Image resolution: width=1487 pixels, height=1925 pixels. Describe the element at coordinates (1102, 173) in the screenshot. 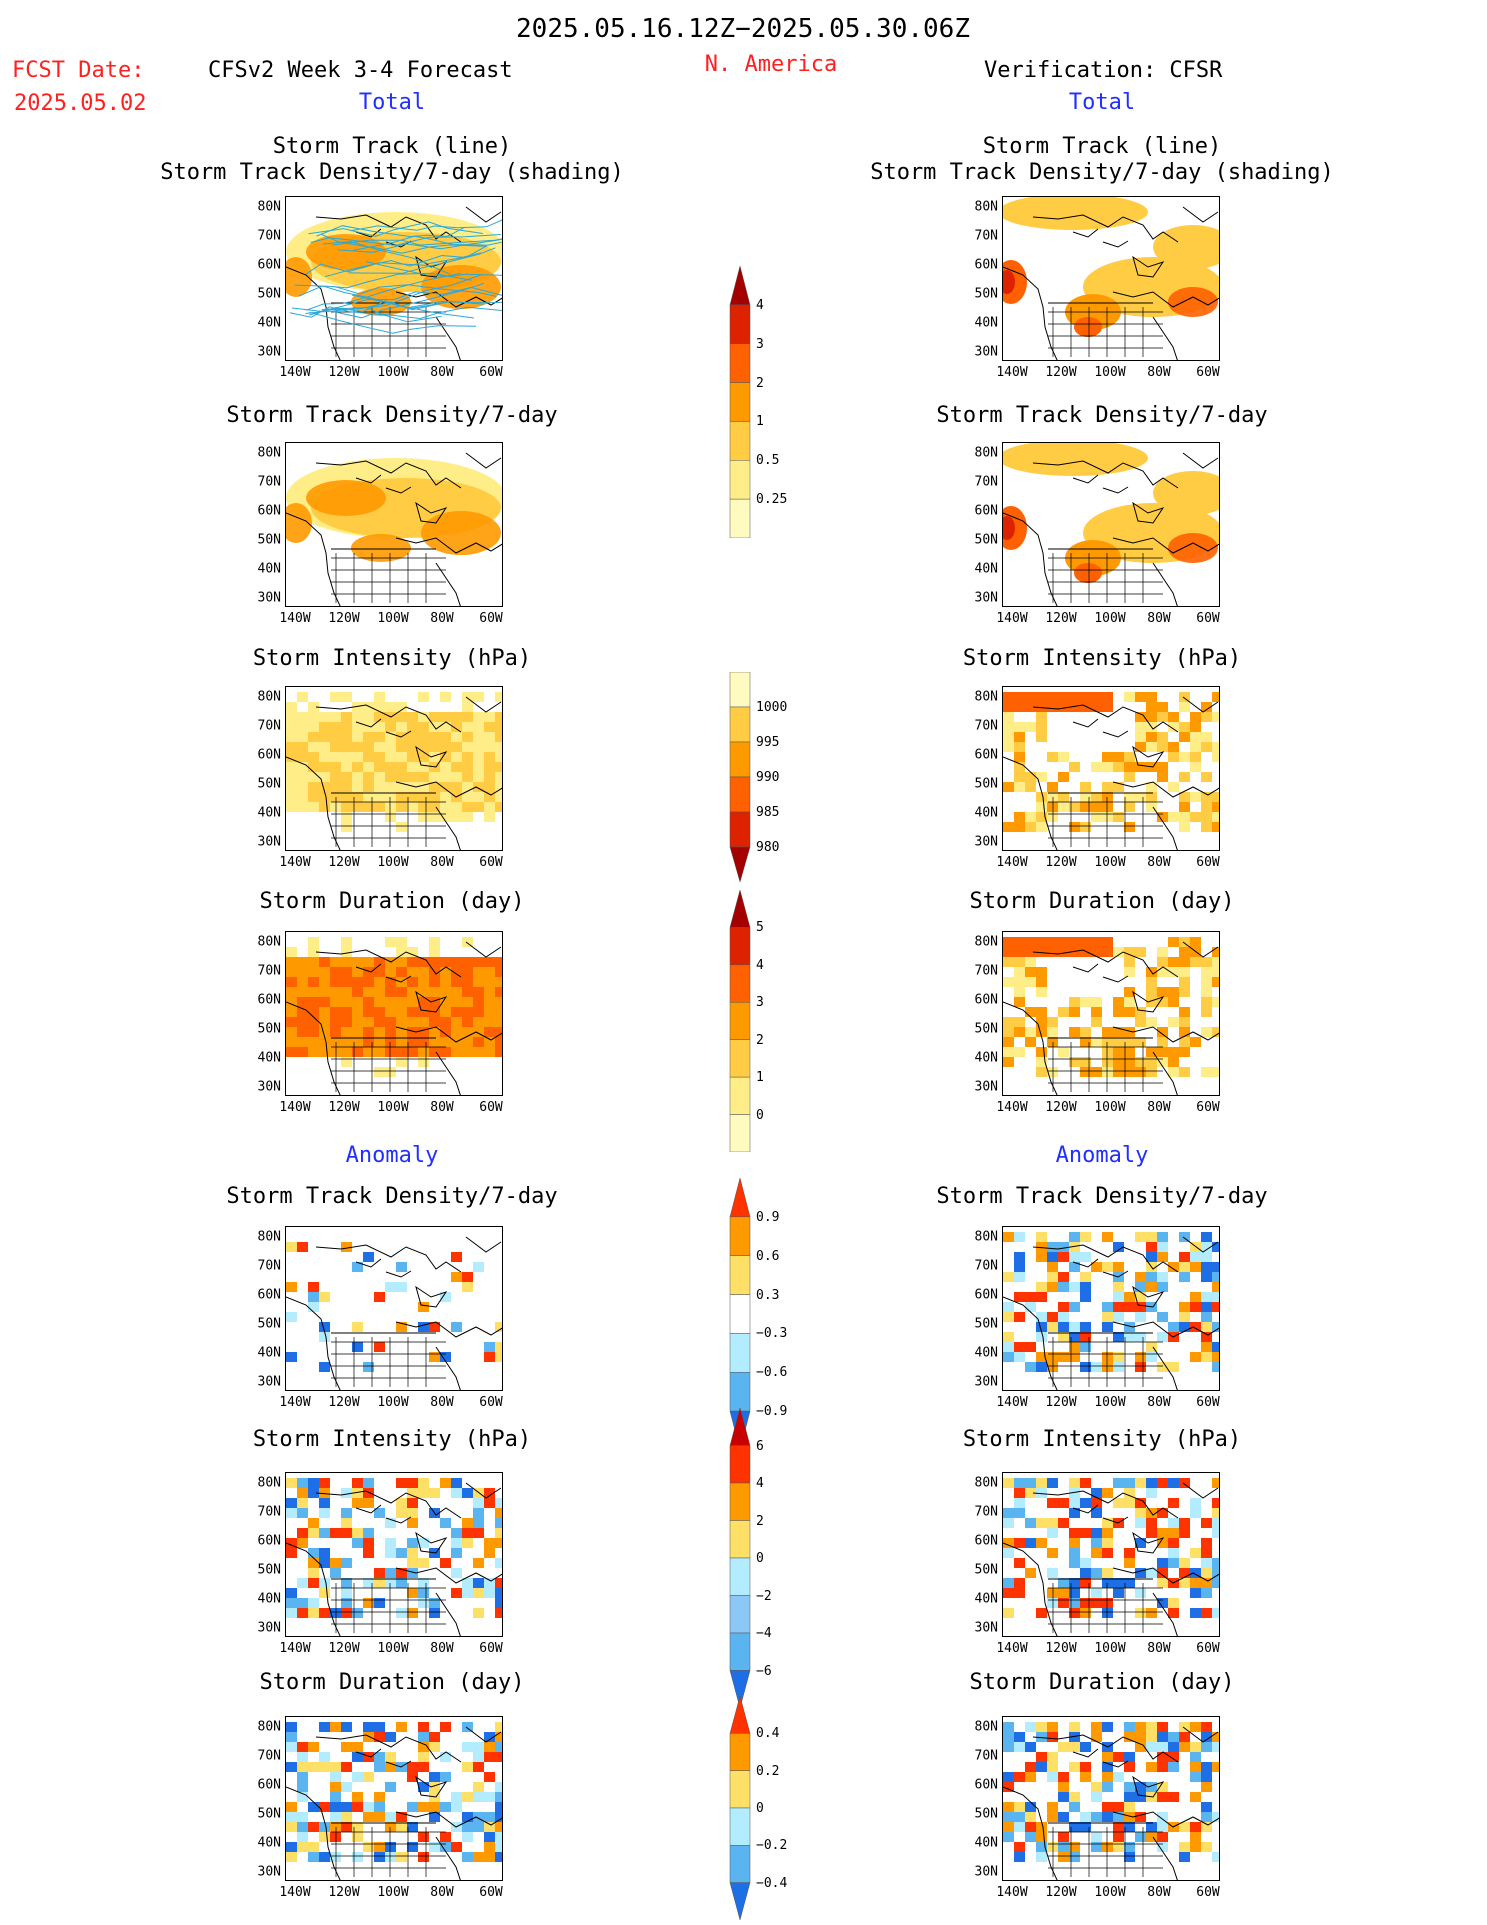

I see `track-title-line2: Storm Track Density/7-day (shading)` at that location.